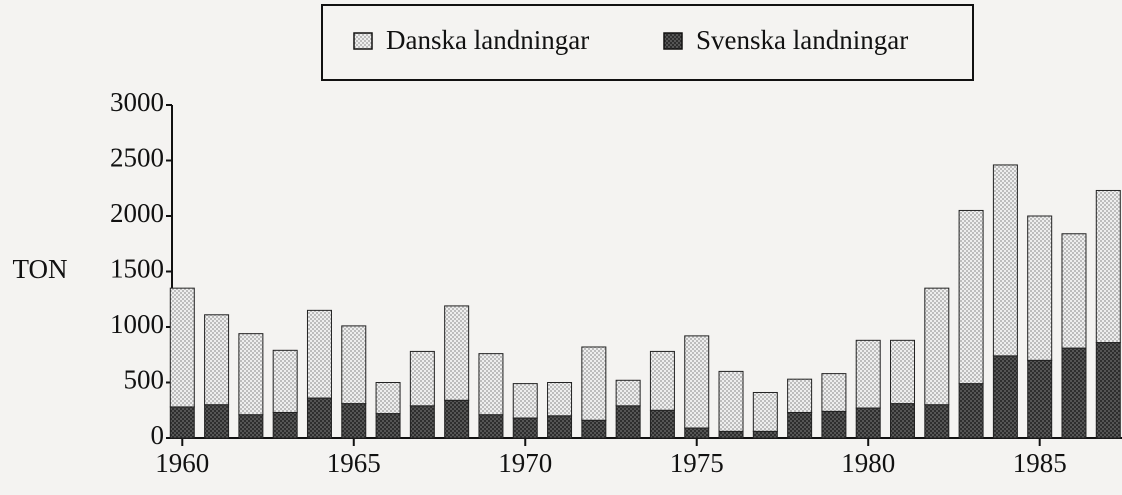  I want to click on y-tick-label: 1000, so click(137, 324).